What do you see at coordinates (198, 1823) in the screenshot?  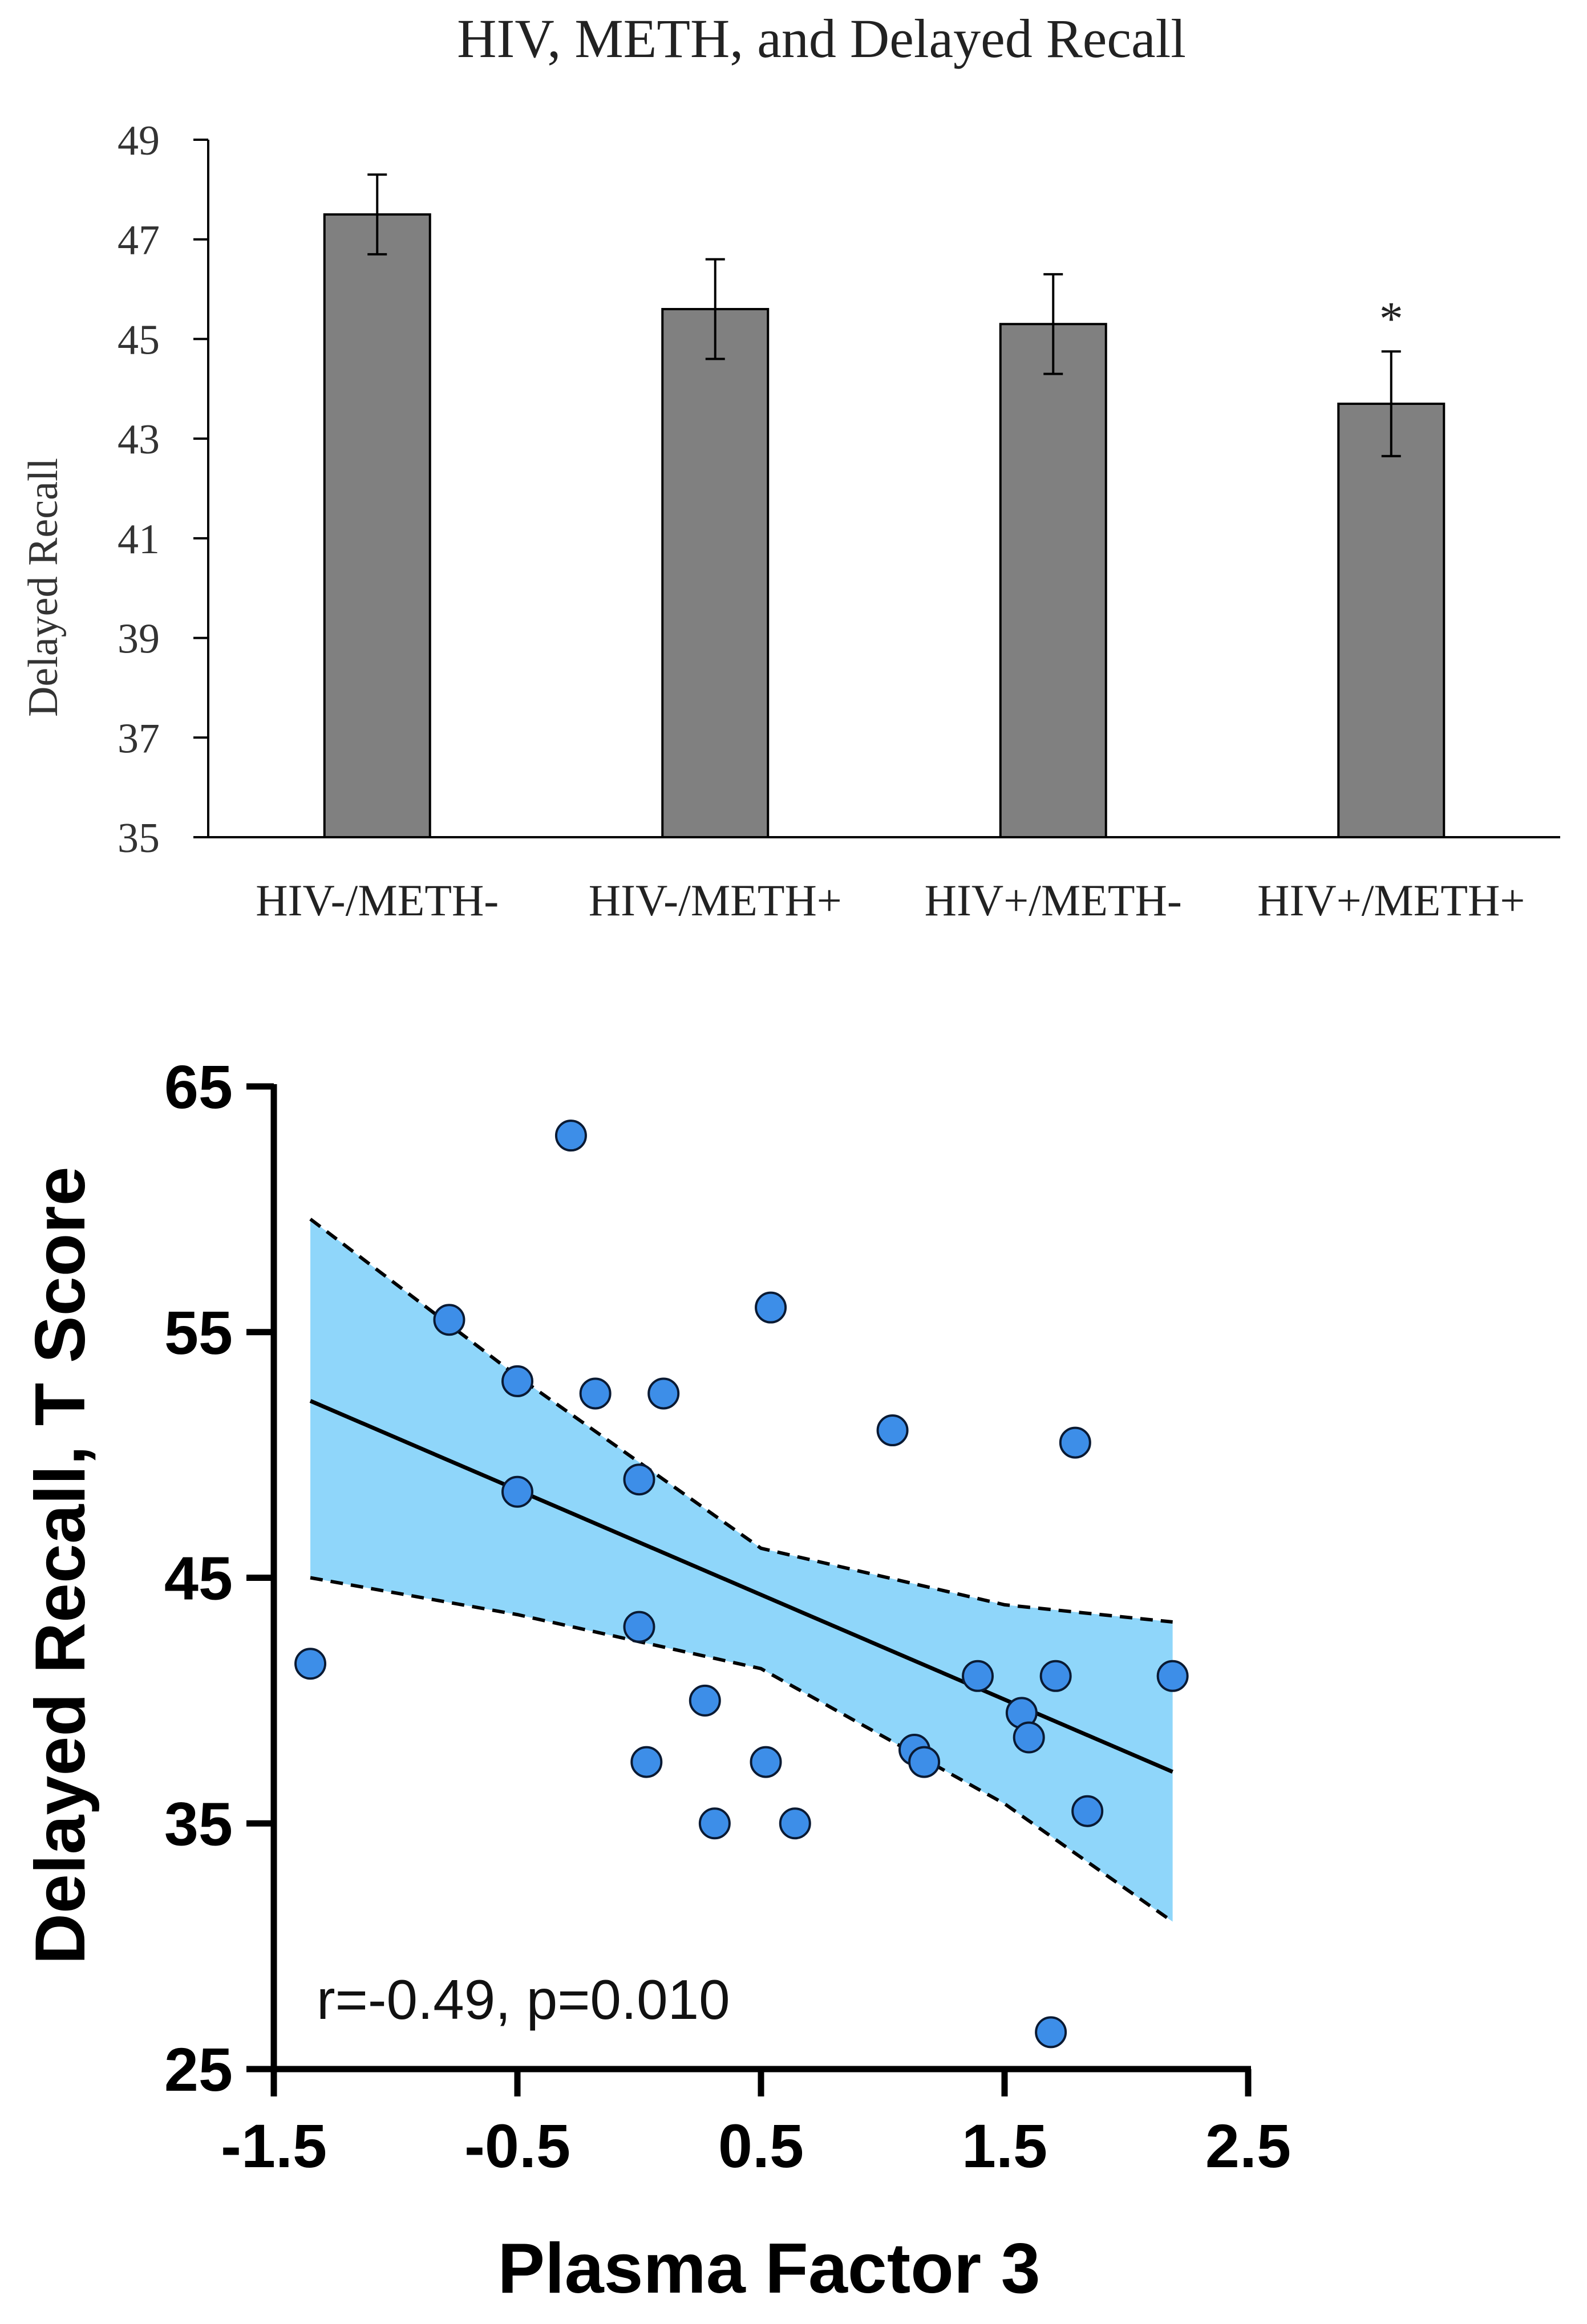 I see `scatter-y-tick-label: 35` at bounding box center [198, 1823].